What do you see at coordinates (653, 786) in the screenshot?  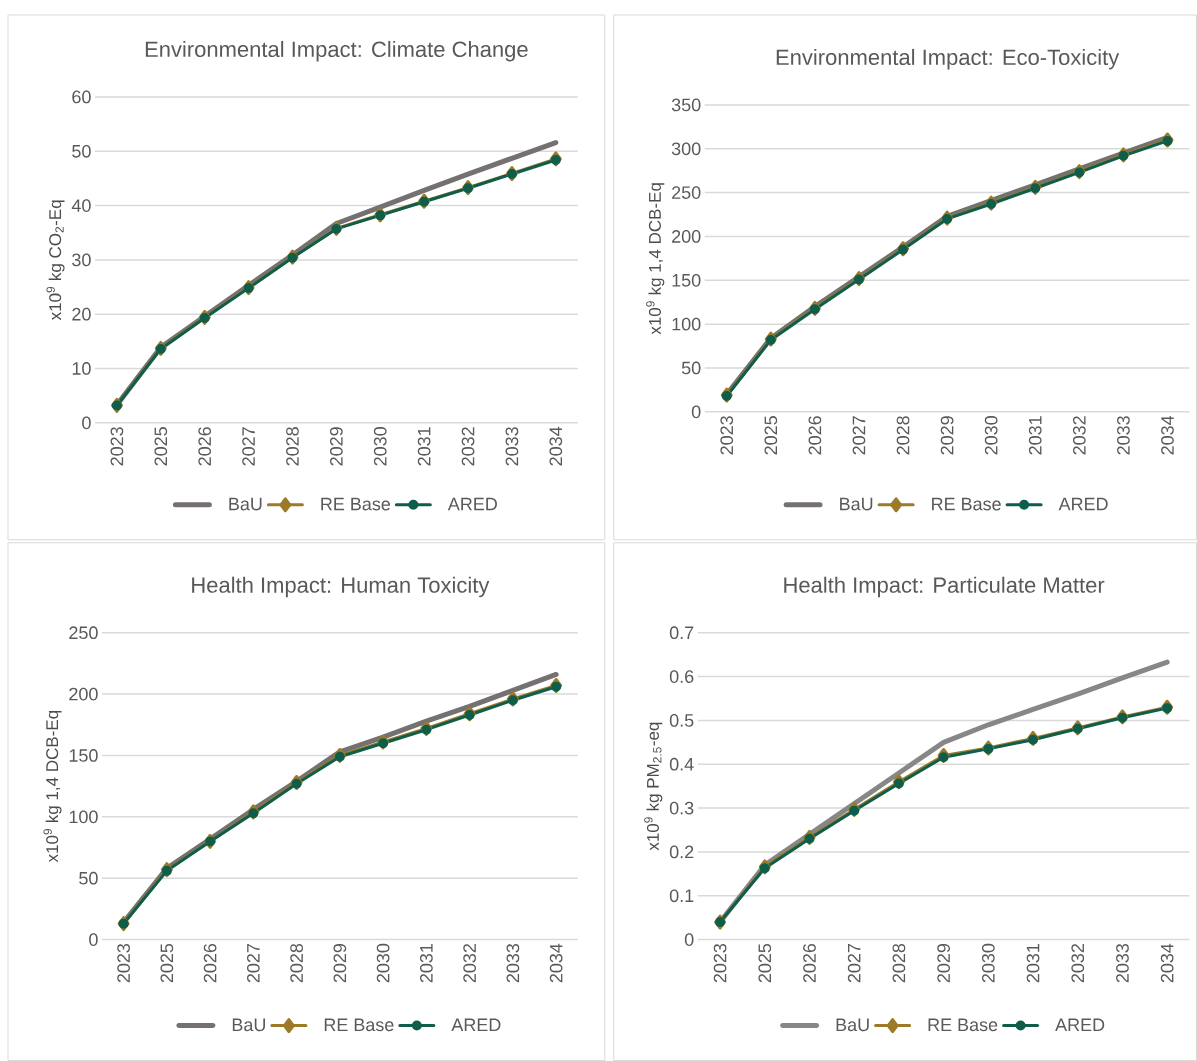 I see `y-axis-title: x10$^{9}$ kg PM$_{2.5}$-eq` at bounding box center [653, 786].